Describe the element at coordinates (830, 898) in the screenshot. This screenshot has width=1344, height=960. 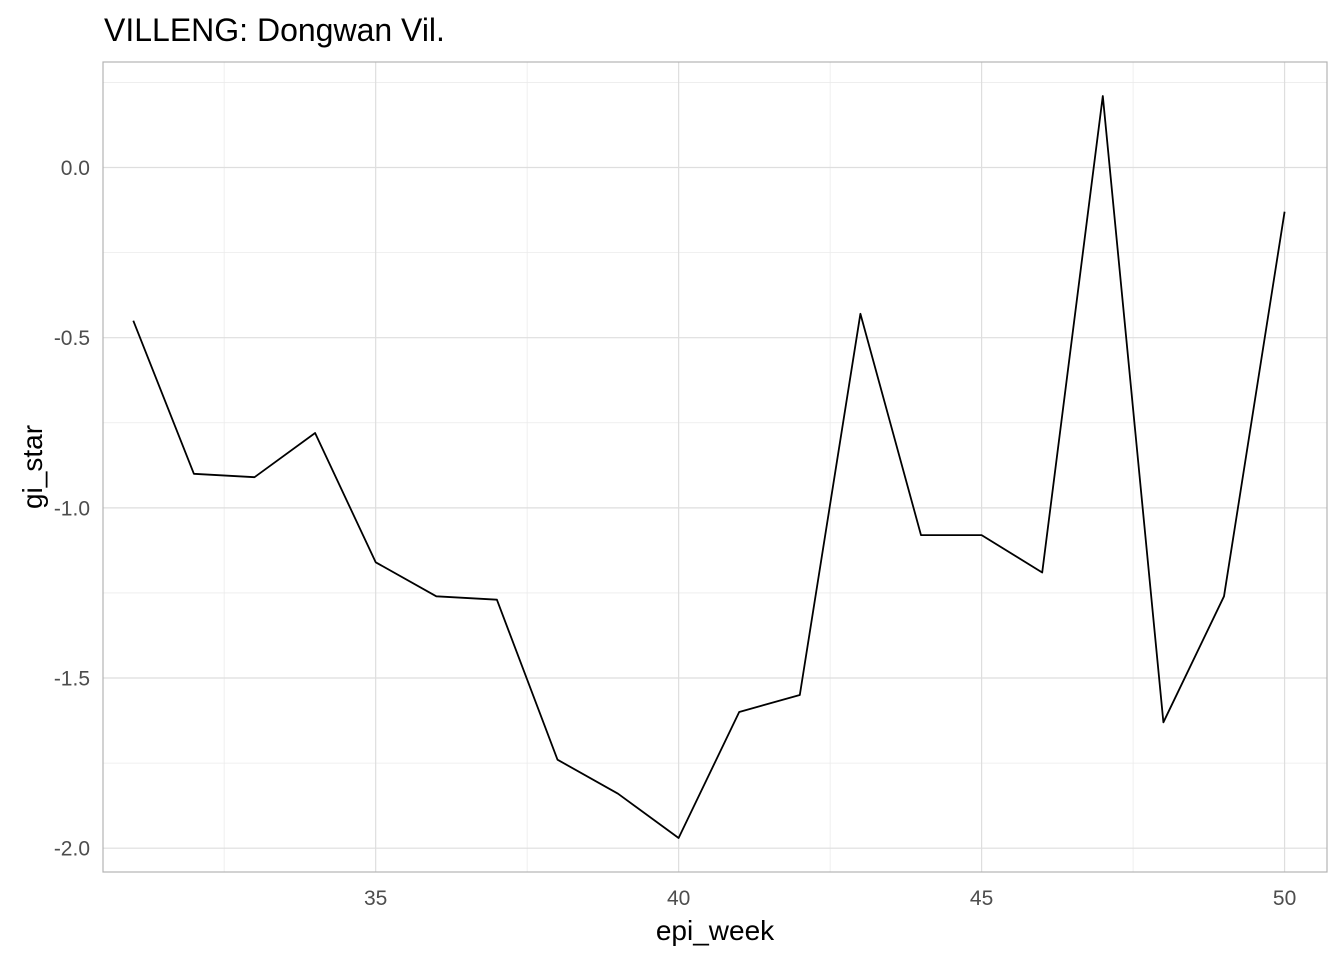
I see `x-axis-ticks: 35 40 45 50` at that location.